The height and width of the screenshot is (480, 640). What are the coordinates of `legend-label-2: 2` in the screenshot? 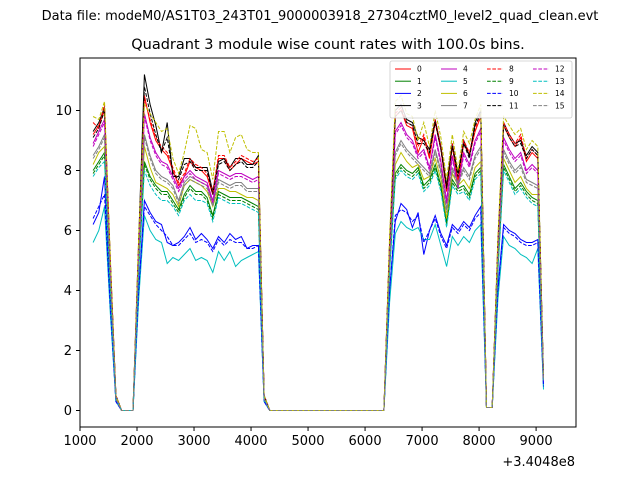 It's located at (419, 93).